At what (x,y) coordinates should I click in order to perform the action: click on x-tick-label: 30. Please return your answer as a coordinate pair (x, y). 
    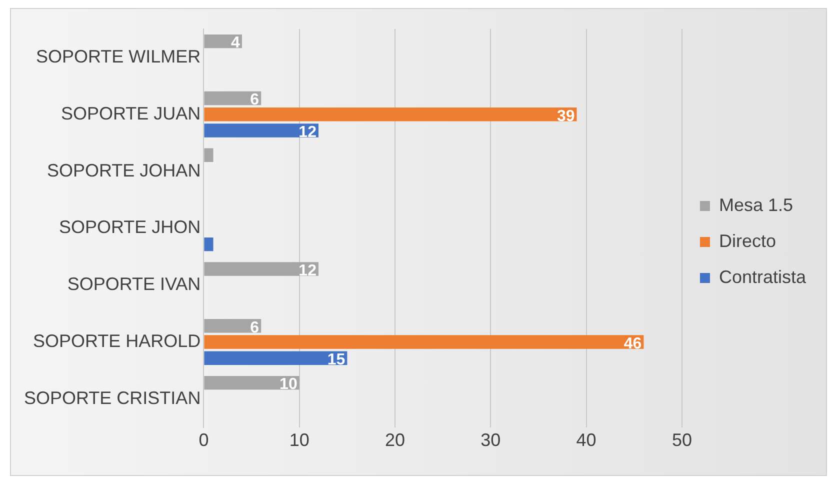
    Looking at the image, I should click on (490, 440).